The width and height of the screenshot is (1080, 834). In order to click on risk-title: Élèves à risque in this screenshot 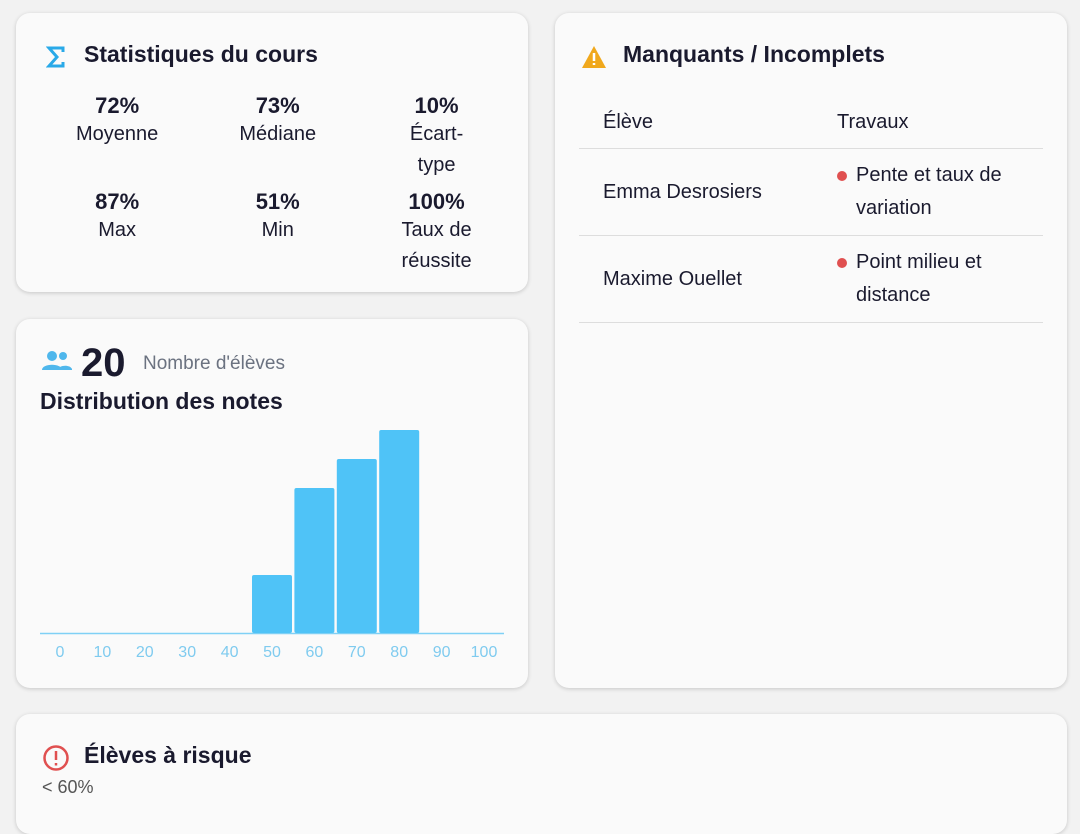, I will do `click(168, 755)`.